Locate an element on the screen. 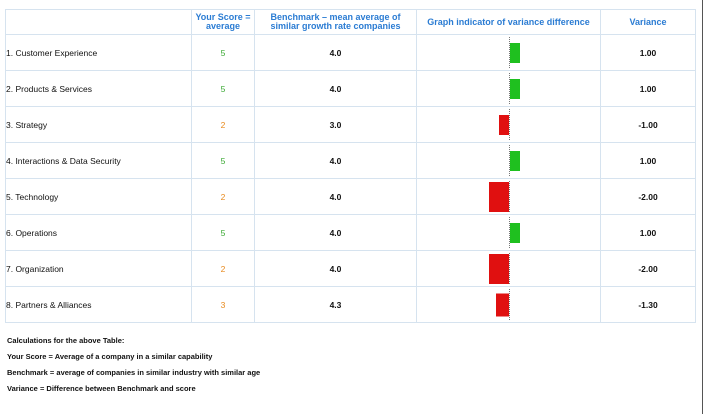 This screenshot has height=414, width=705. table-row: 4. Interactions & Data Security 5 4.0 1.00 is located at coordinates (350, 160).